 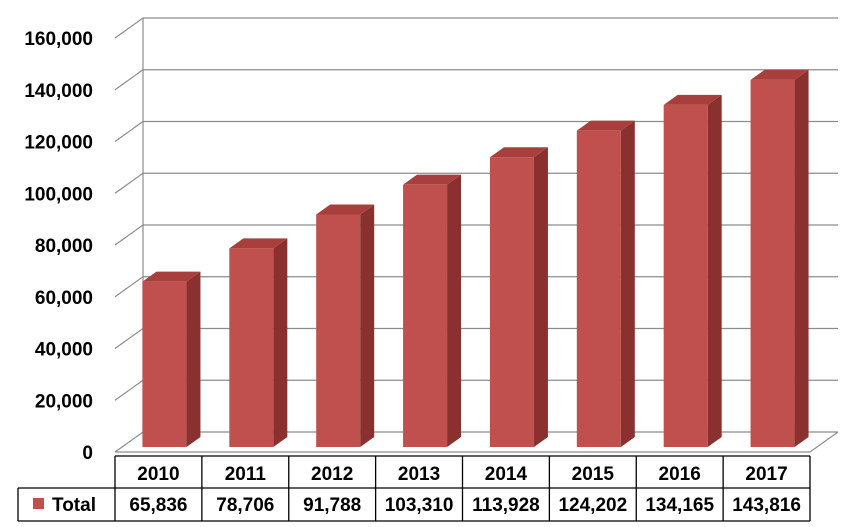 I want to click on data-label: 78,706, so click(x=245, y=505).